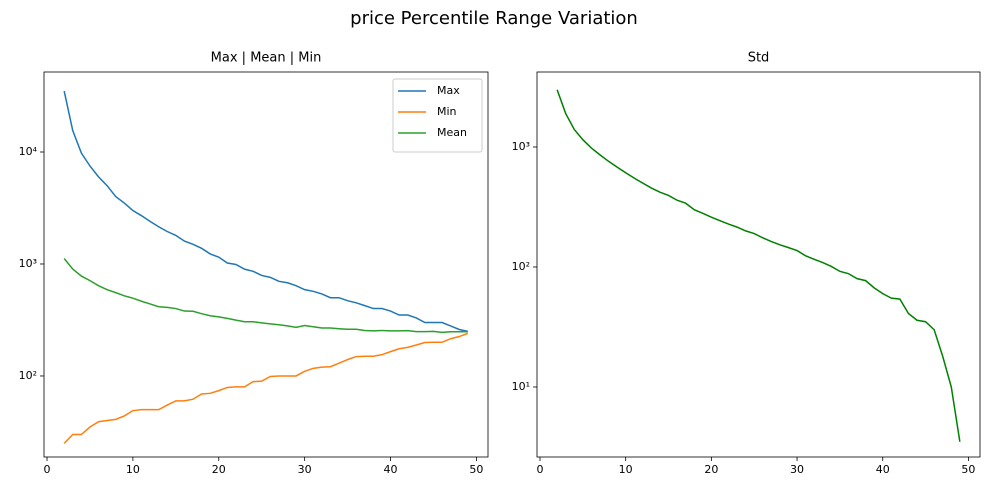  What do you see at coordinates (759, 58) in the screenshot?
I see `axes-title: Std` at bounding box center [759, 58].